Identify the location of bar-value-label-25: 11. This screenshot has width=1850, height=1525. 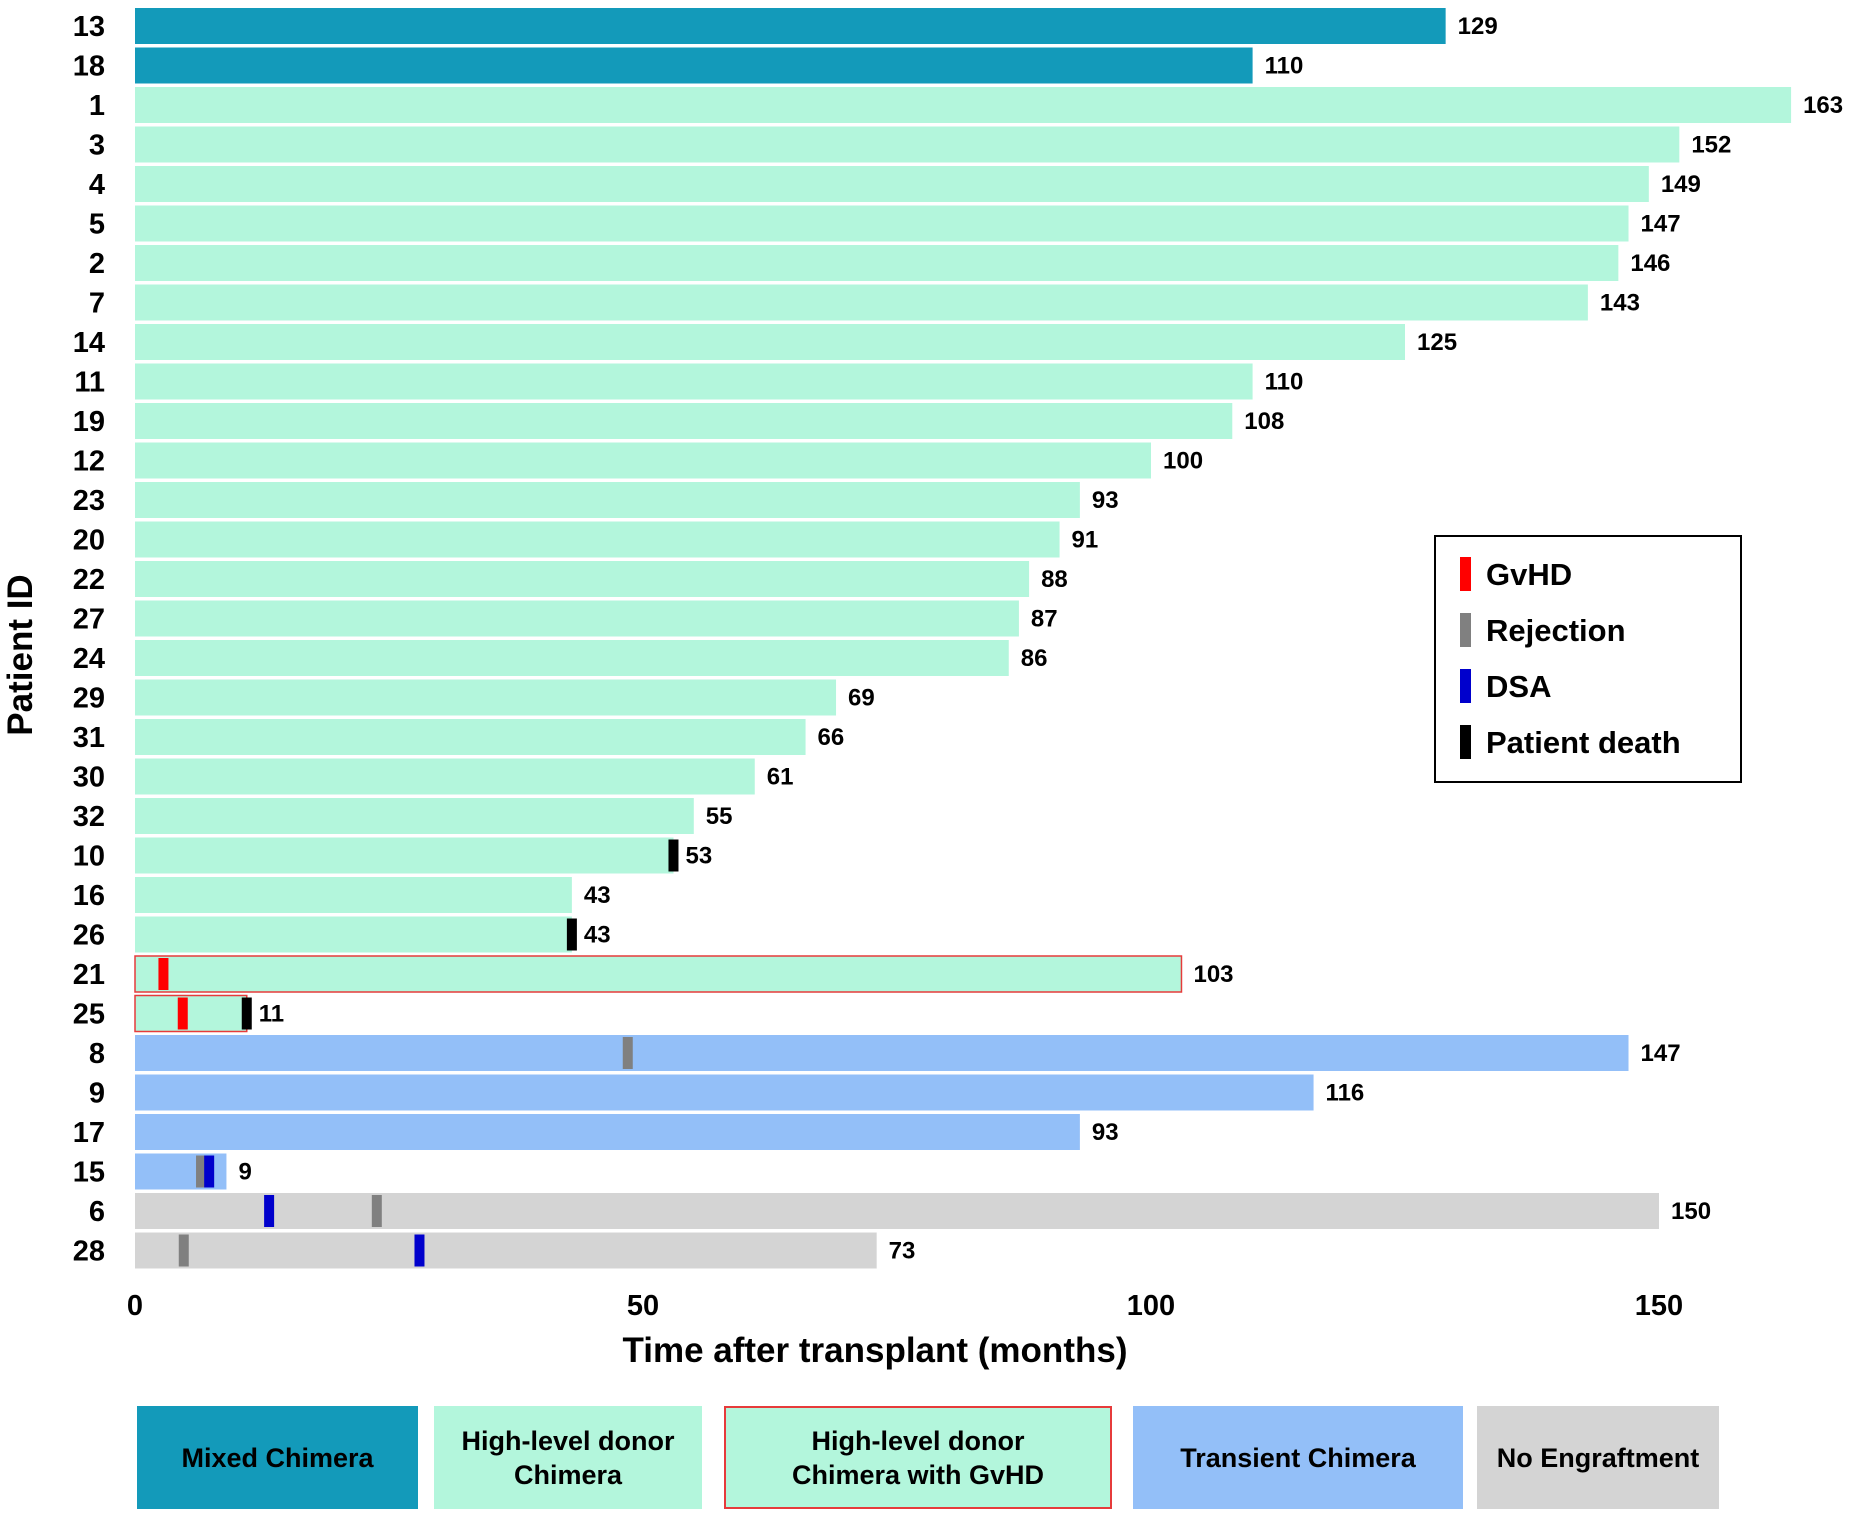
(271, 1014).